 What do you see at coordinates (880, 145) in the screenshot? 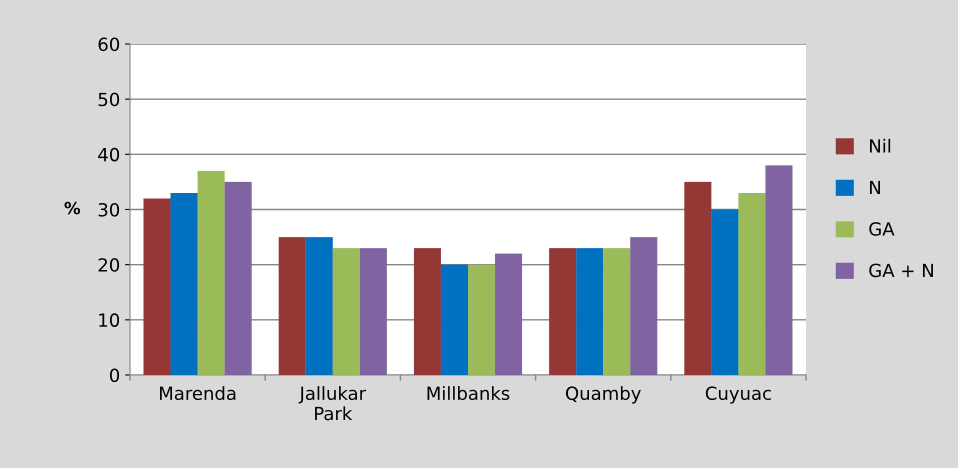
I see `legend-label: Nil` at bounding box center [880, 145].